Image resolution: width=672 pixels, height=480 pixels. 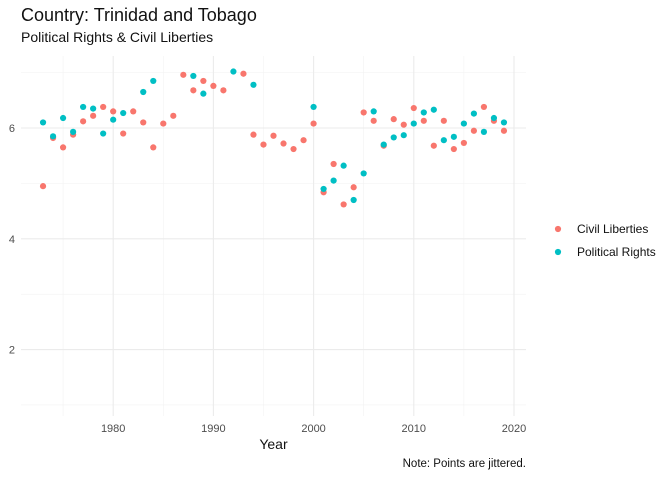 What do you see at coordinates (464, 464) in the screenshot?
I see `chart-caption: Note: Points are jittered.` at bounding box center [464, 464].